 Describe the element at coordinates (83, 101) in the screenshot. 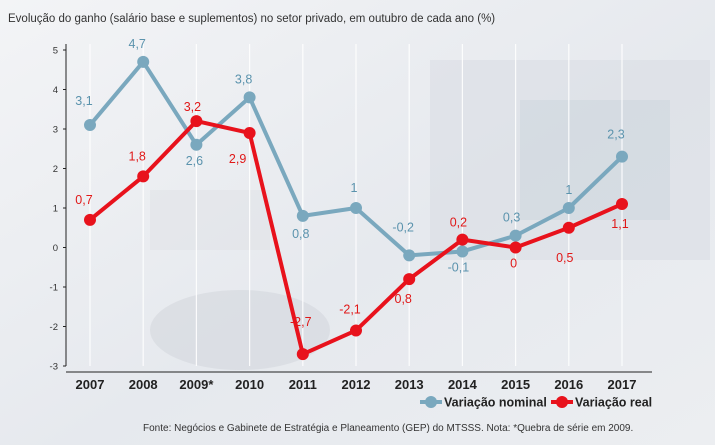

I see `data-label: 3,1` at that location.